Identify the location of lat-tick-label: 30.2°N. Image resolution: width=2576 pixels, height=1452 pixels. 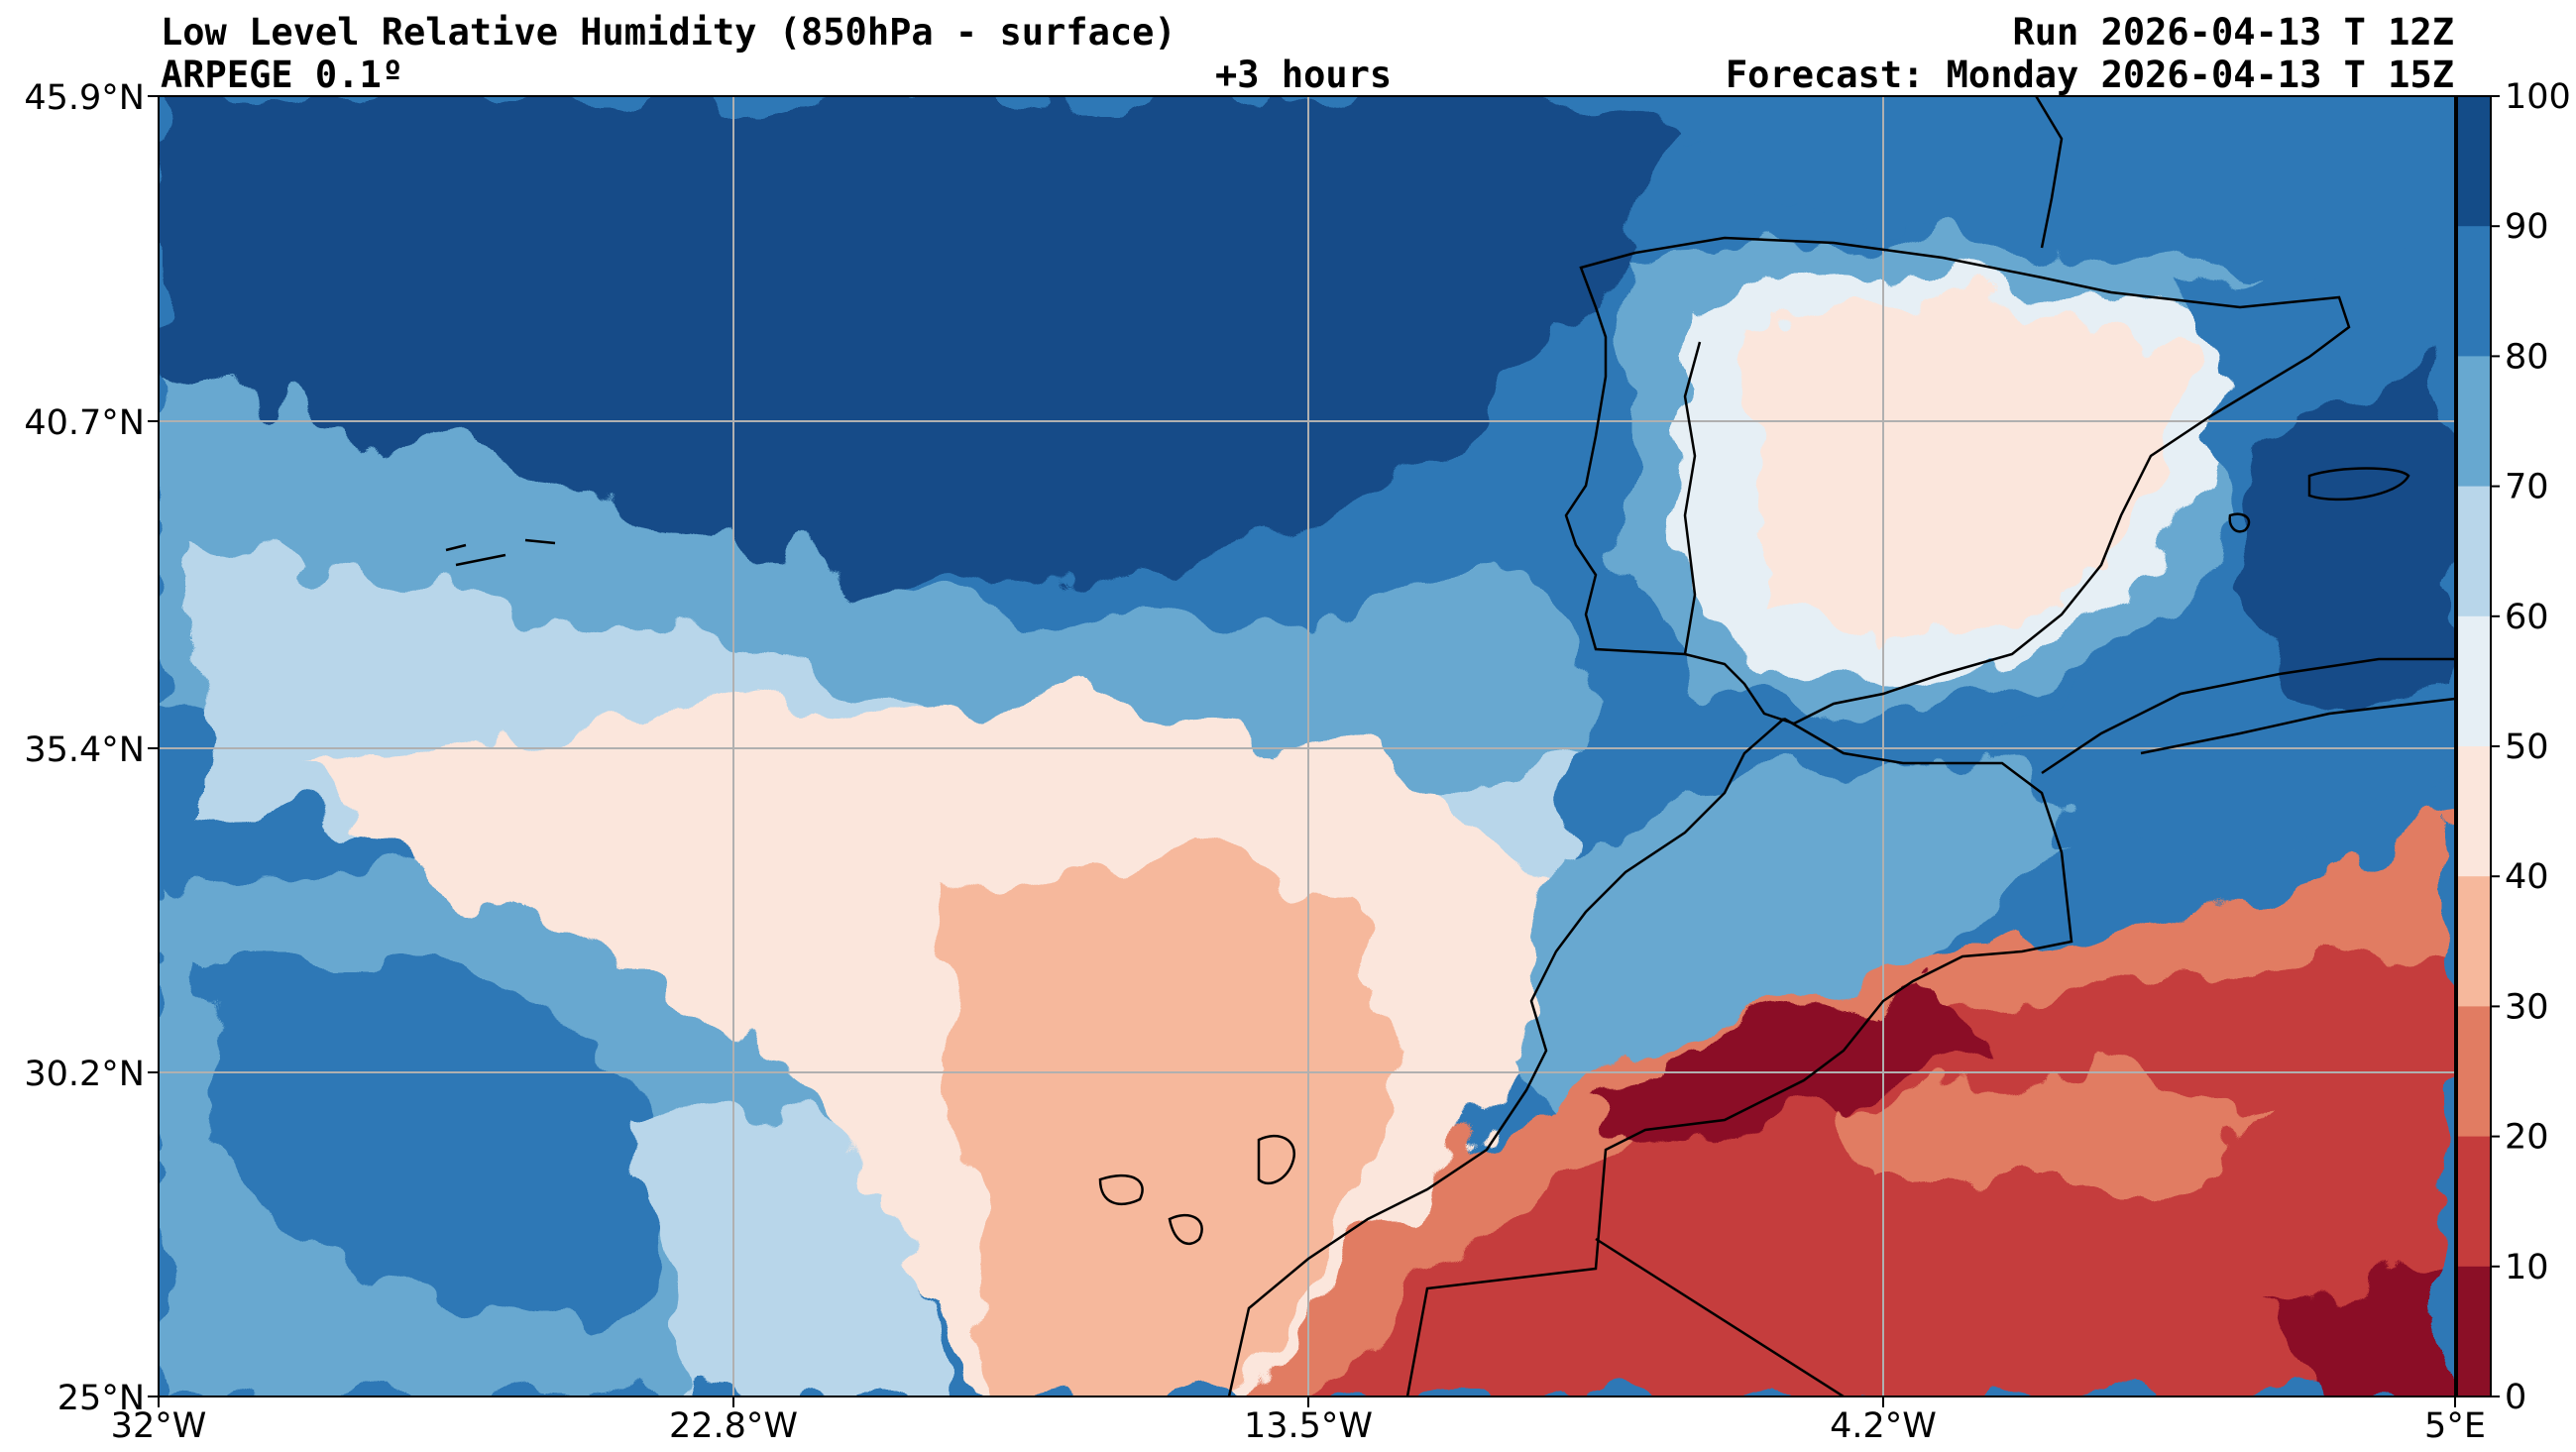
(84, 1074).